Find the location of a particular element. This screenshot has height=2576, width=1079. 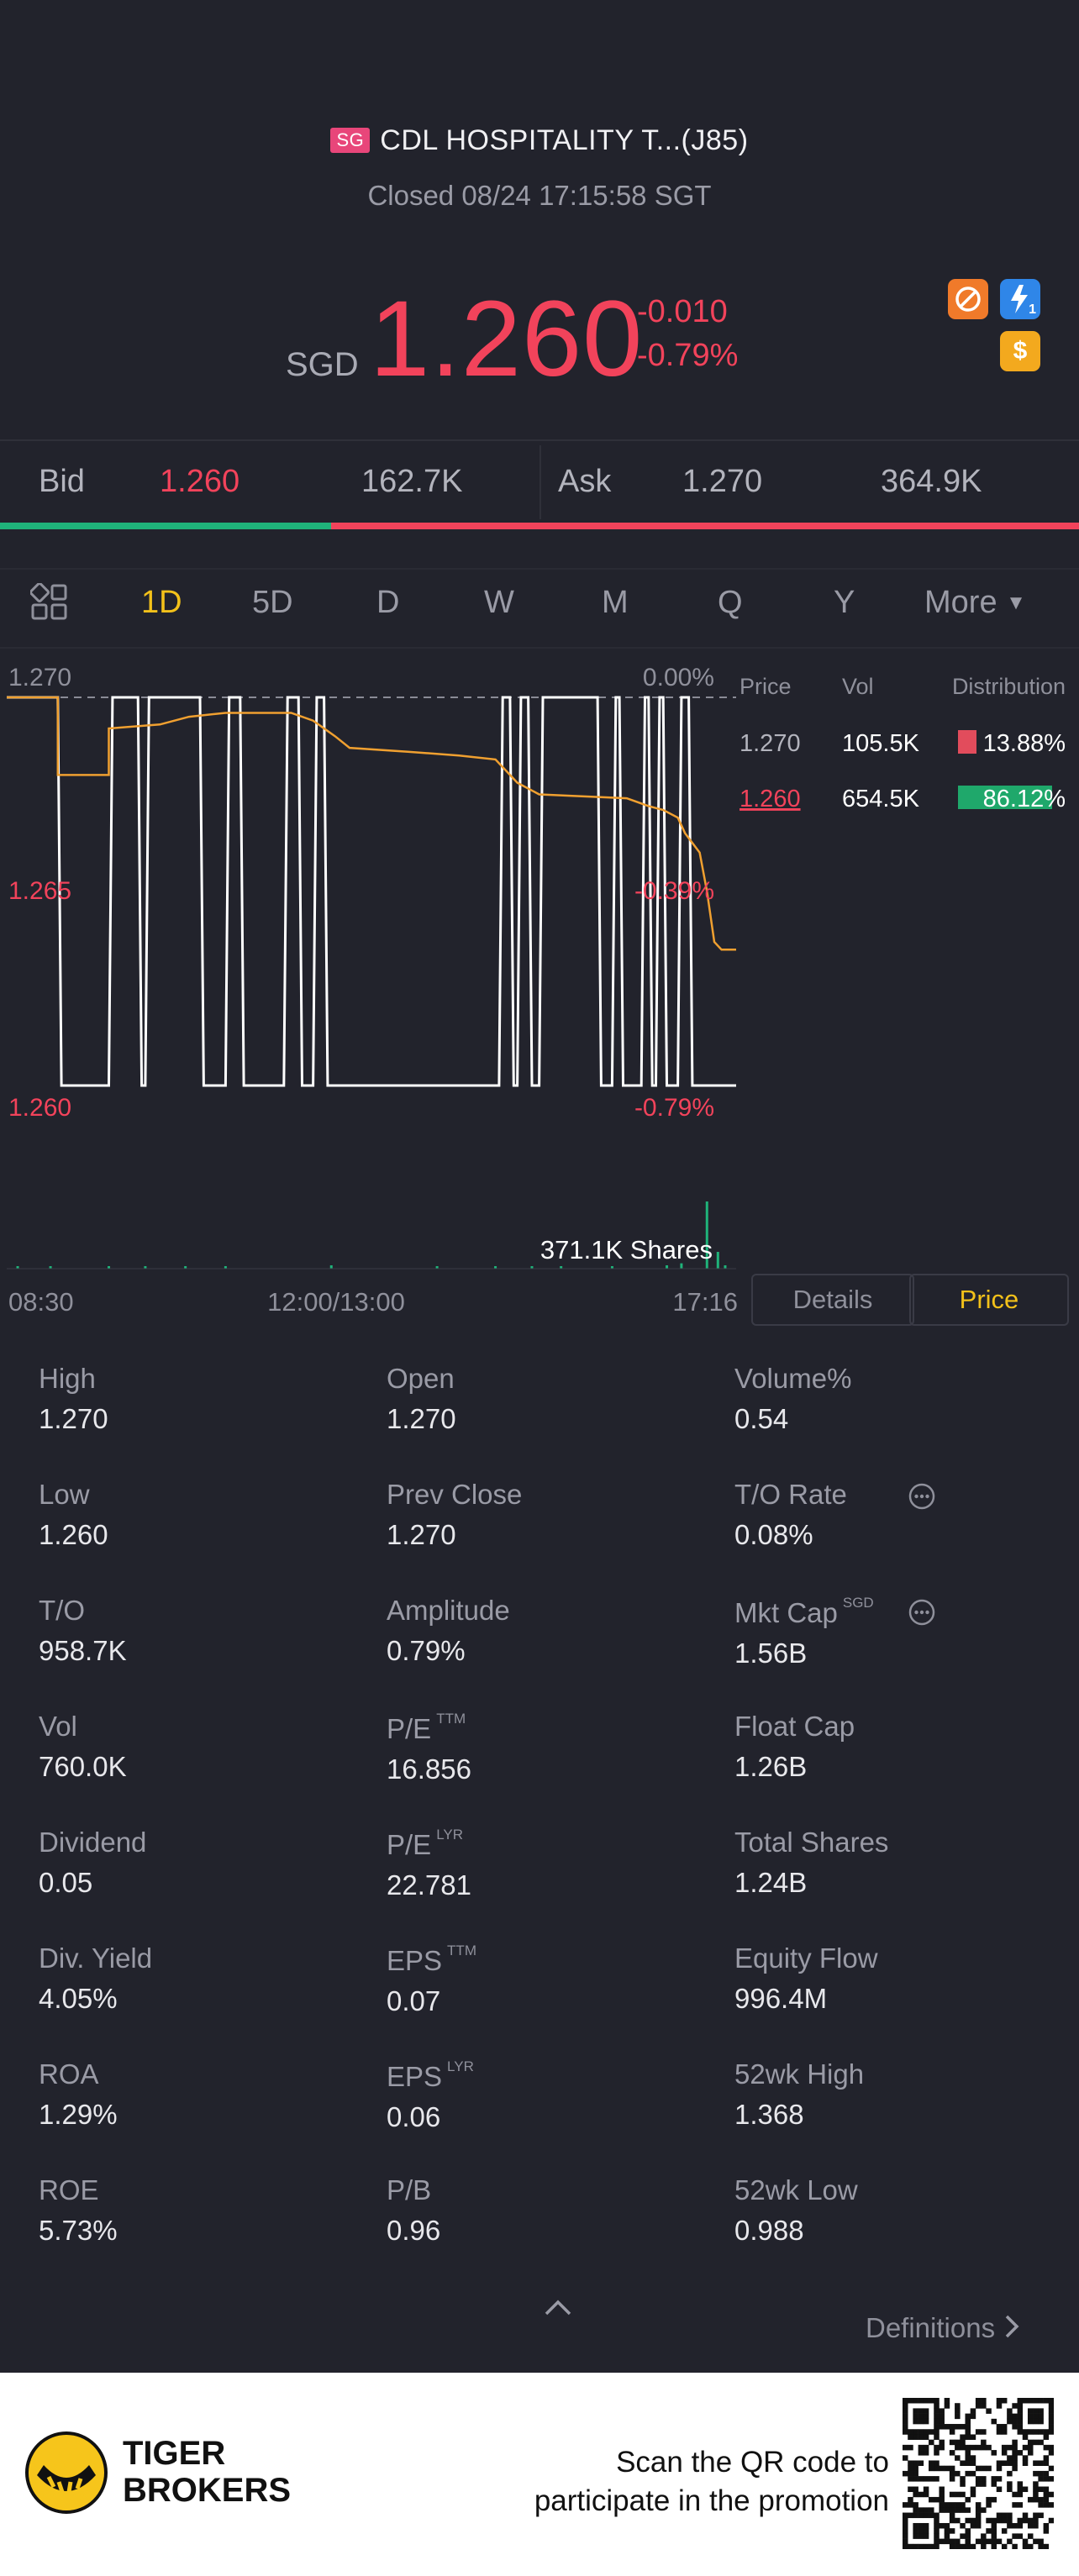

currency-label: SGD is located at coordinates (322, 364).